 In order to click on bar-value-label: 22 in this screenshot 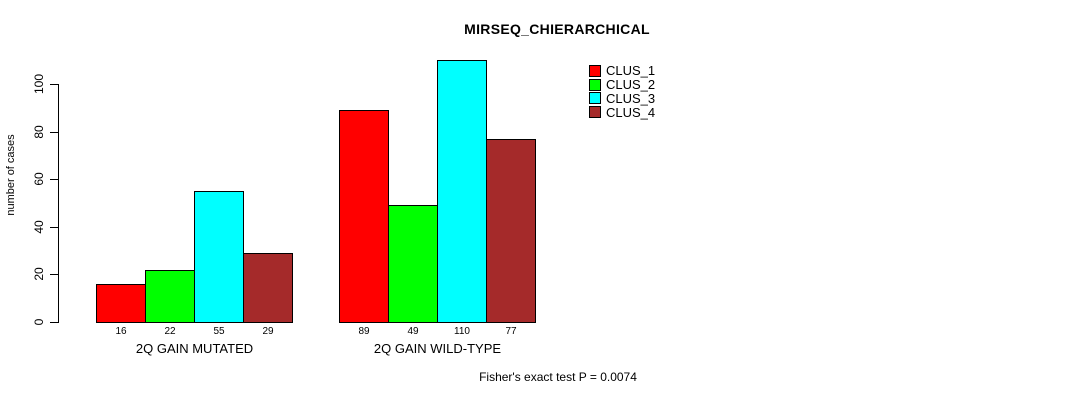, I will do `click(170, 331)`.